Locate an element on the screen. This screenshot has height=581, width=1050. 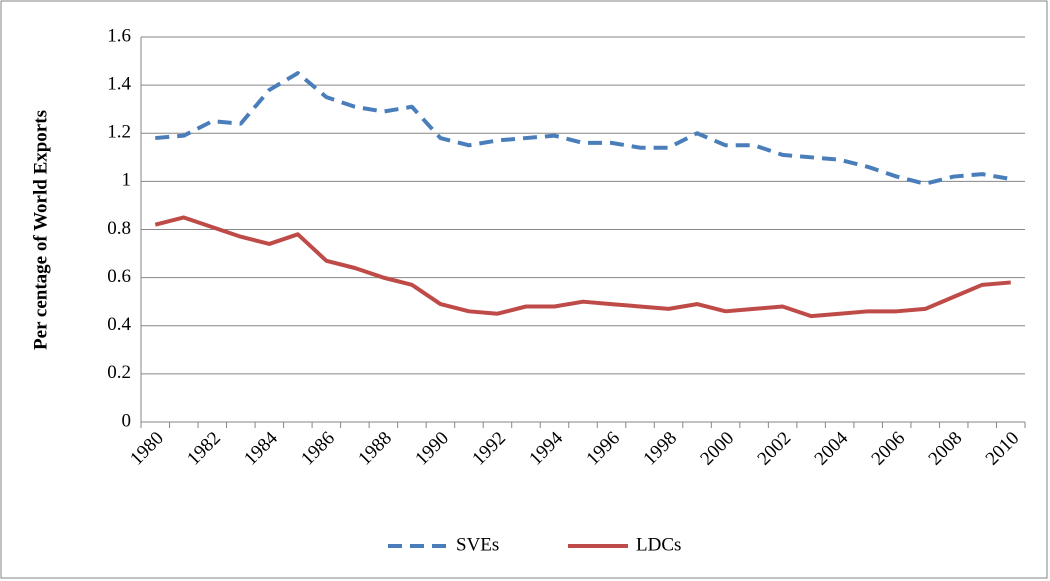
y-tick-label: 0.6 is located at coordinates (119, 276).